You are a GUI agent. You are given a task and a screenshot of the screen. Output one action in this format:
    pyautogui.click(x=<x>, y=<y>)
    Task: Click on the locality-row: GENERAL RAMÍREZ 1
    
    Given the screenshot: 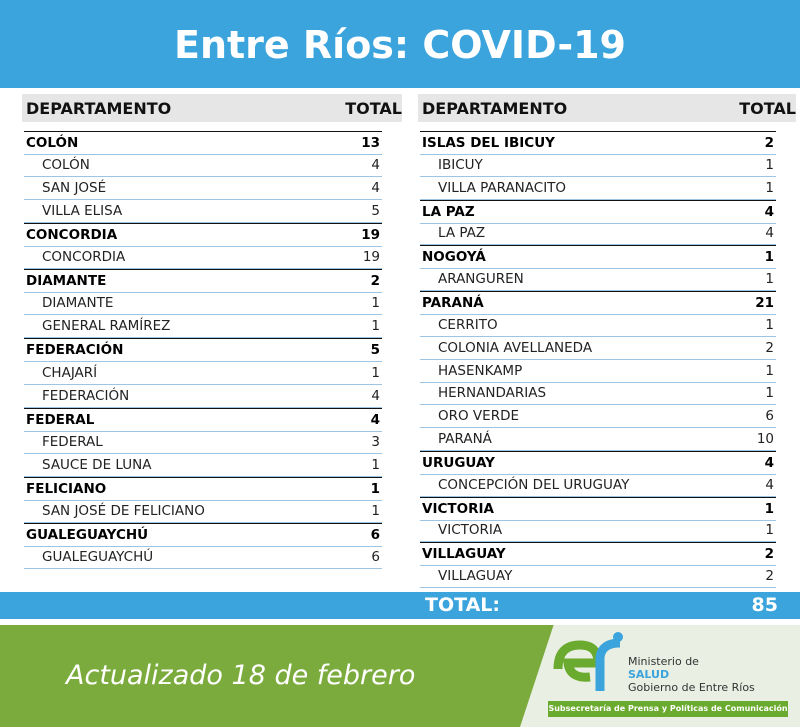 What is the action you would take?
    pyautogui.click(x=203, y=327)
    